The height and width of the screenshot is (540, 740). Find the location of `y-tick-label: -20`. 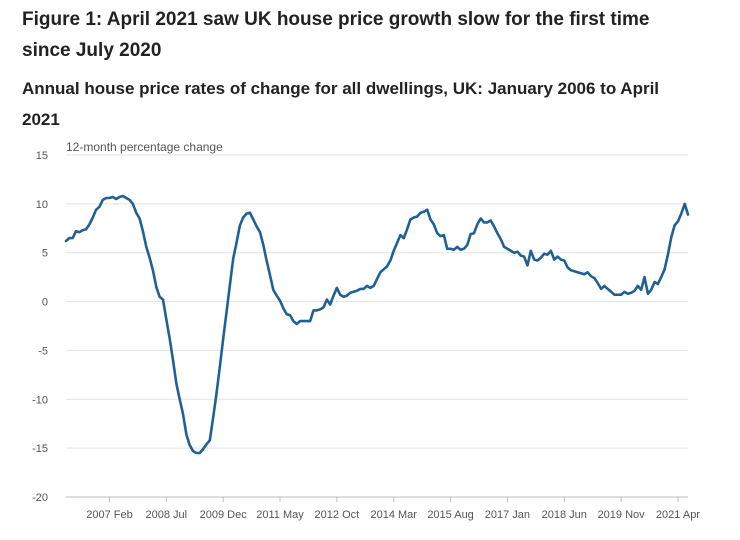

y-tick-label: -20 is located at coordinates (40, 498).